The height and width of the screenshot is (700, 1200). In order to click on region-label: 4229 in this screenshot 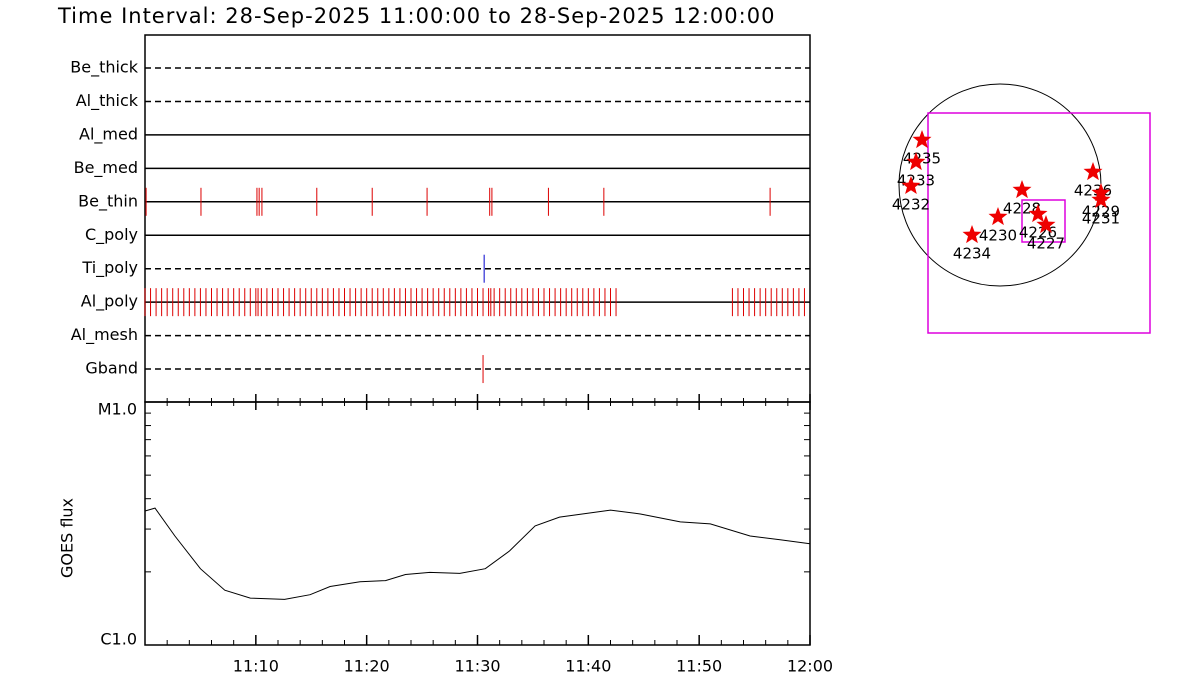, I will do `click(1101, 211)`.